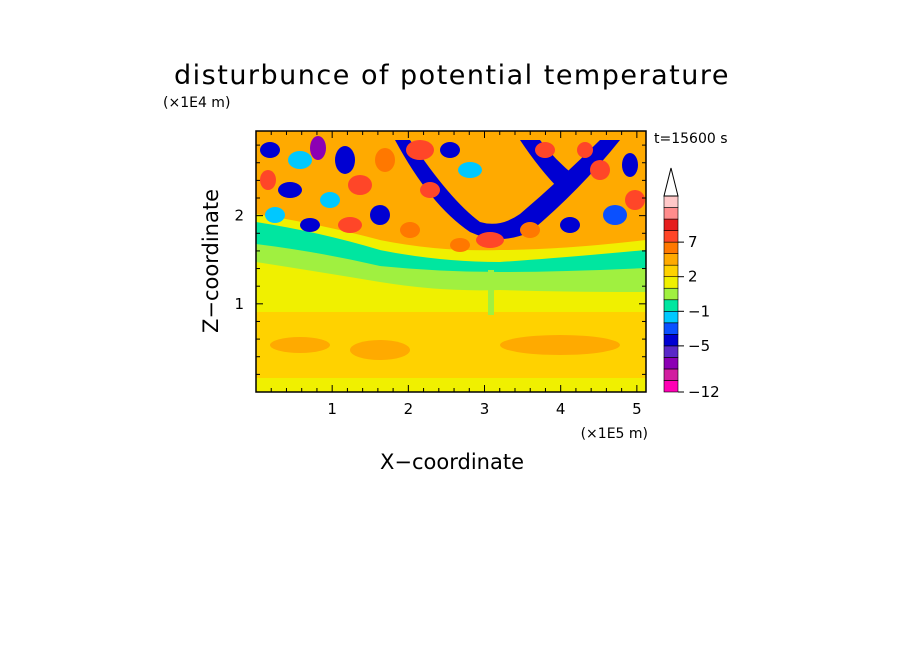 The height and width of the screenshot is (654, 904). What do you see at coordinates (691, 139) in the screenshot?
I see `time-label: t=15600 s` at bounding box center [691, 139].